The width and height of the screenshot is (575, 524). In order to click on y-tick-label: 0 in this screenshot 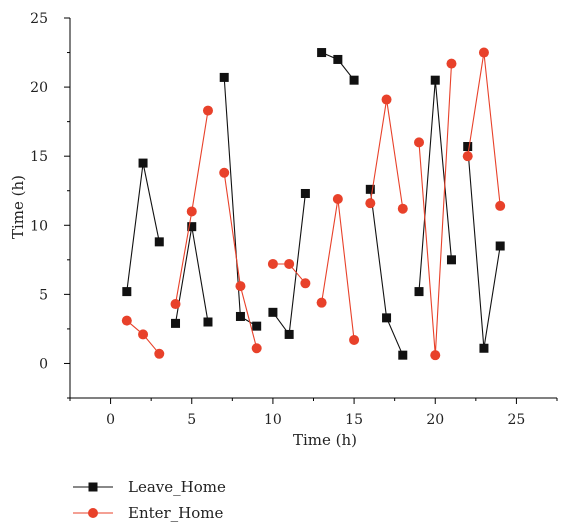, I will do `click(43, 364)`.